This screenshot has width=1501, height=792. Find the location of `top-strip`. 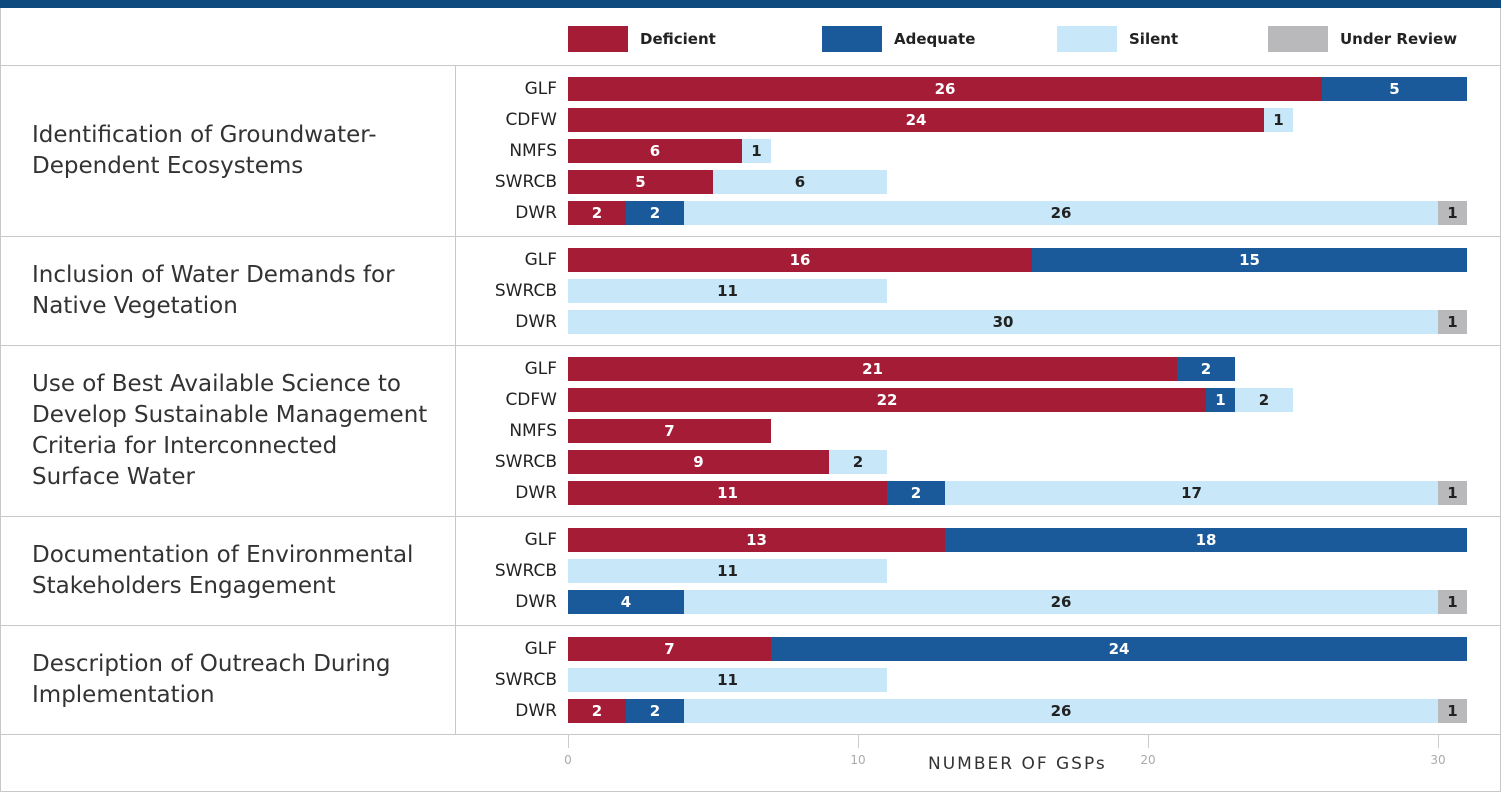

top-strip is located at coordinates (750, 4).